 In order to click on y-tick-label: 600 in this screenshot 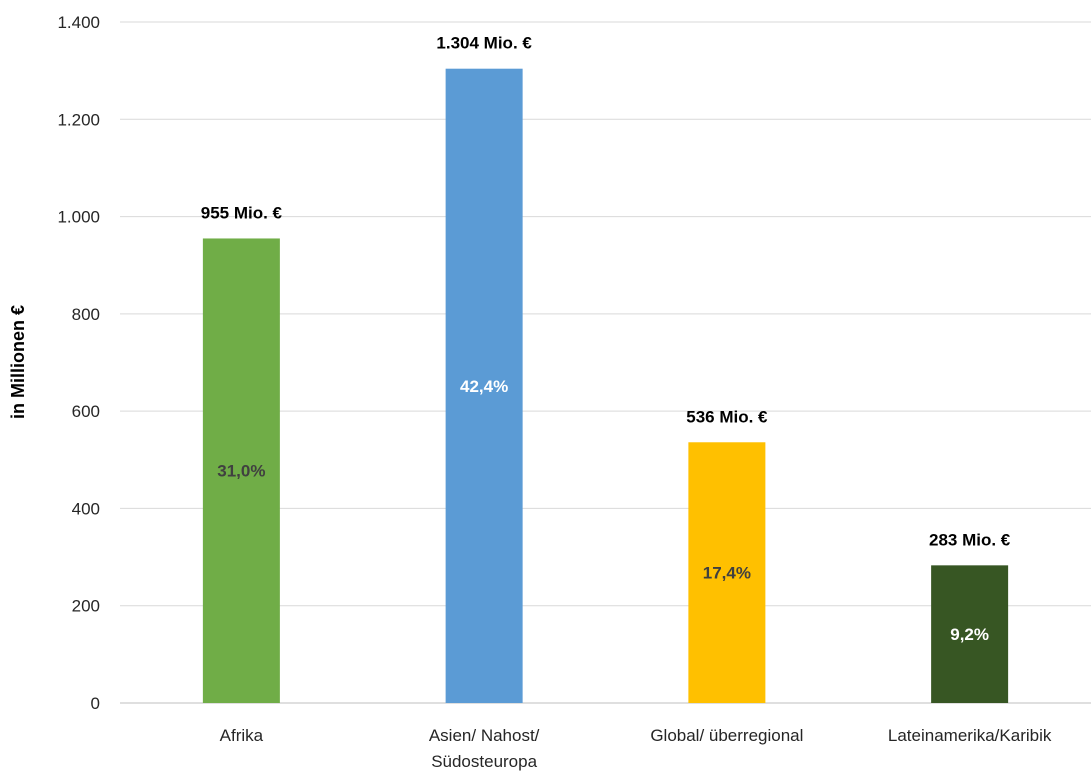, I will do `click(86, 411)`.